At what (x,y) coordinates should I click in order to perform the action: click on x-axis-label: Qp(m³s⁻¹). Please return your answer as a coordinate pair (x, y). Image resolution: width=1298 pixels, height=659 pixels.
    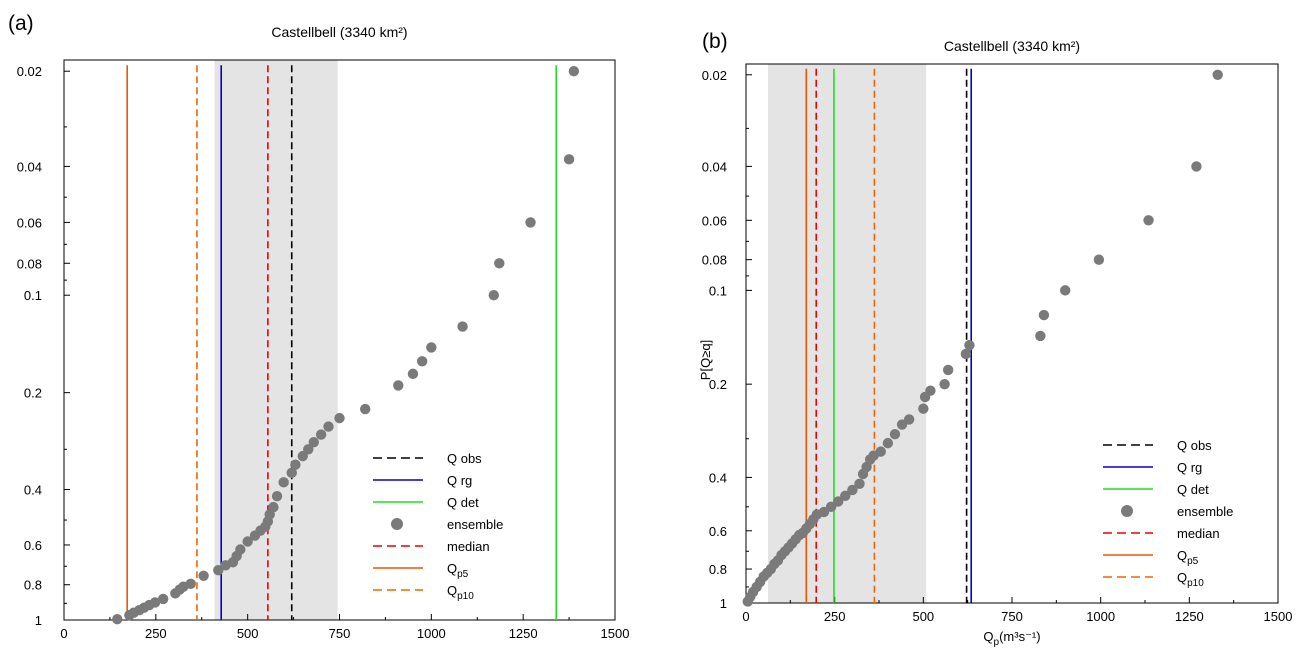
    Looking at the image, I should click on (1011, 638).